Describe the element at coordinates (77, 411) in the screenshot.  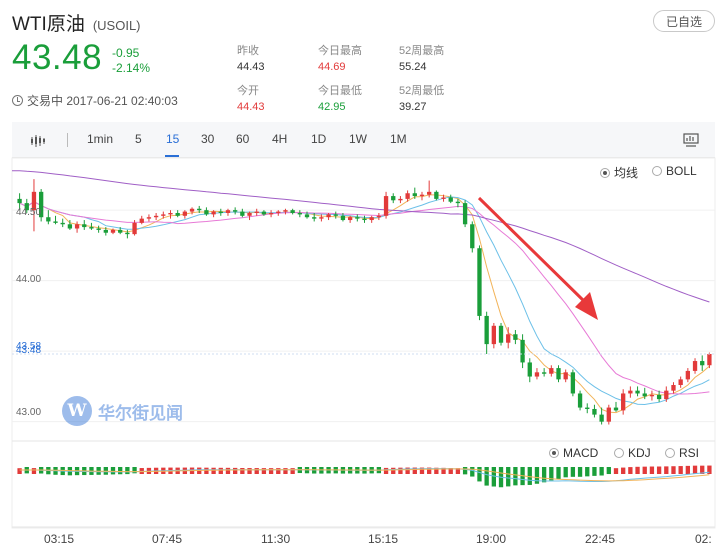
I see `watermark-w-icon: W` at that location.